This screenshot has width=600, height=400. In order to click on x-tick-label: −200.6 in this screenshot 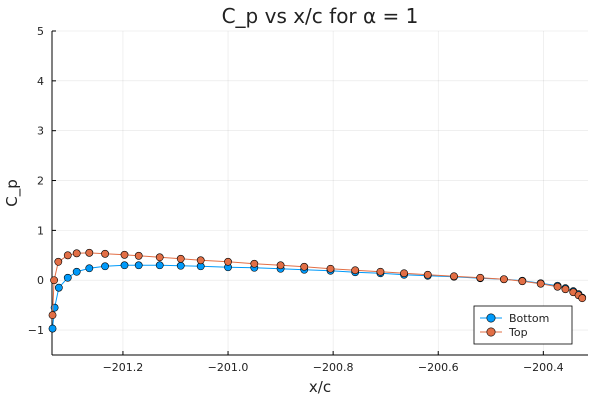, I will do `click(438, 367)`.